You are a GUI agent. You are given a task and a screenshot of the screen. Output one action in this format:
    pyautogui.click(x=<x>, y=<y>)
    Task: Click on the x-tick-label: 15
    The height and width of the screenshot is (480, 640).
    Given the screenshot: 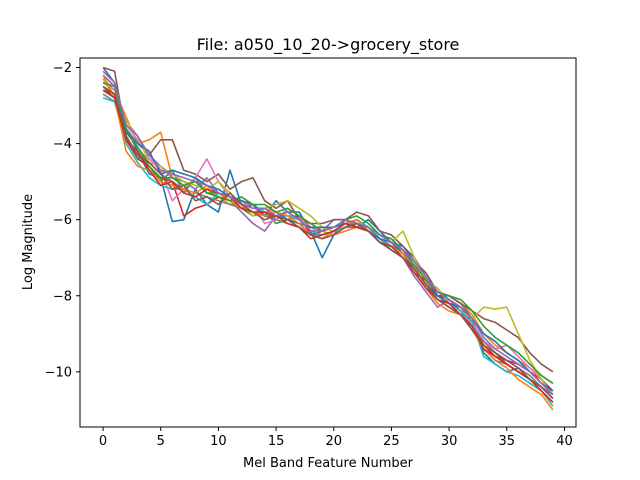 What is the action you would take?
    pyautogui.click(x=276, y=441)
    